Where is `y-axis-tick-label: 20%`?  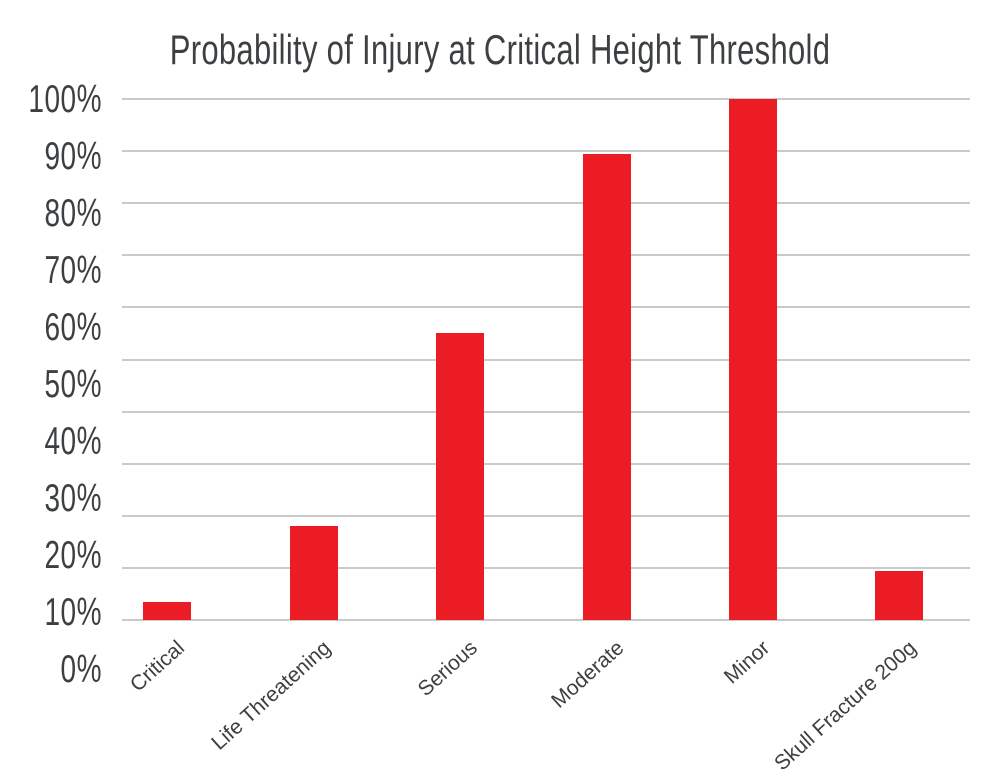
y-axis-tick-label: 20% is located at coordinates (73, 555).